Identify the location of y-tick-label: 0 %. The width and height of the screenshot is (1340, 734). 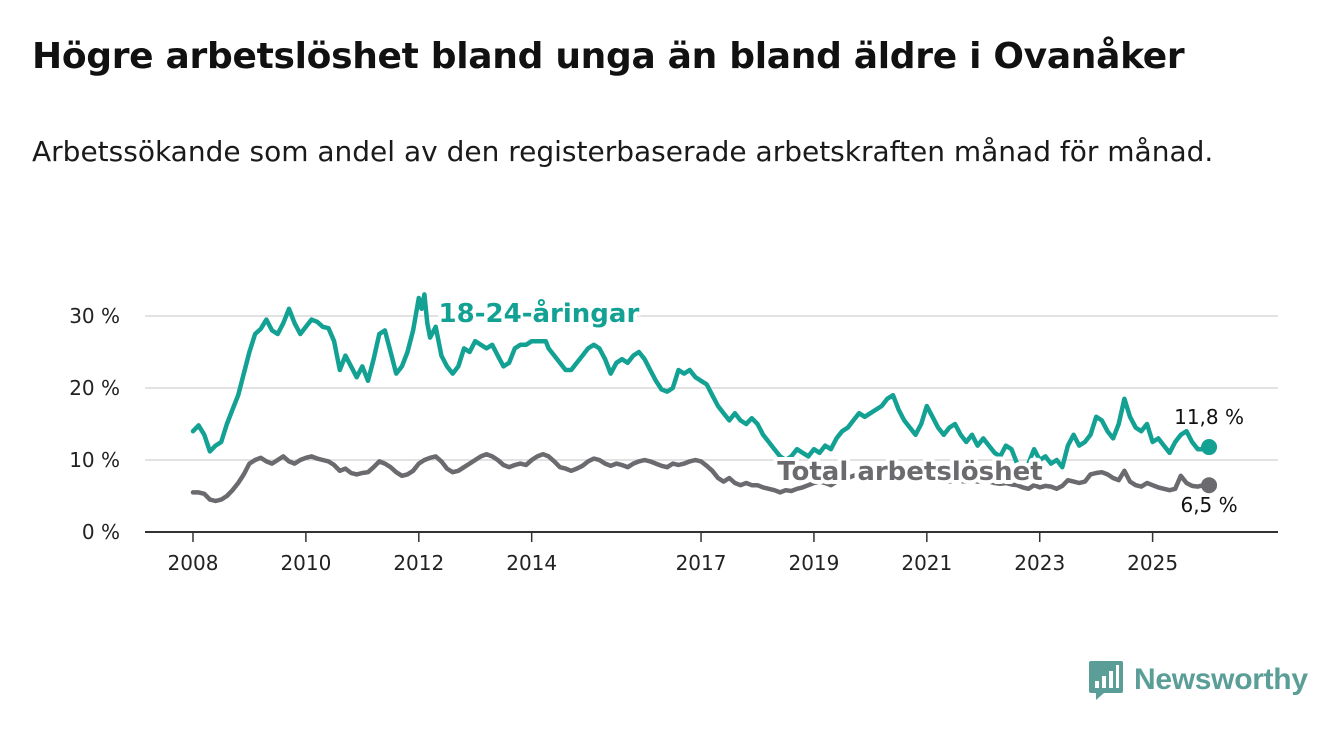
(101, 532).